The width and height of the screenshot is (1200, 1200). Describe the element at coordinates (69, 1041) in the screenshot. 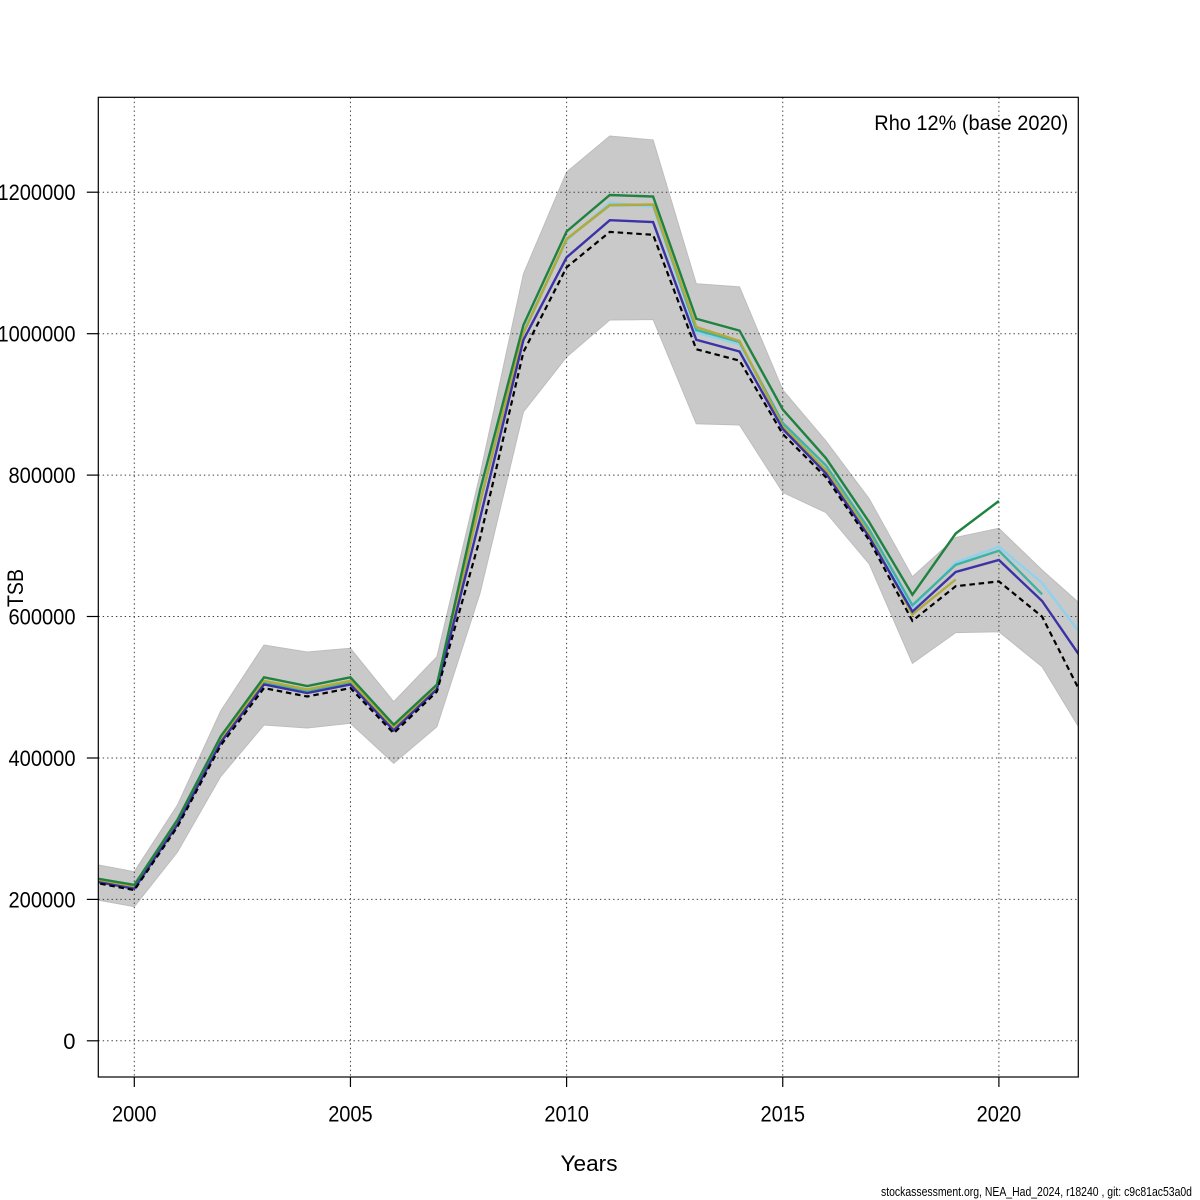

I see `svg-text: 0` at that location.